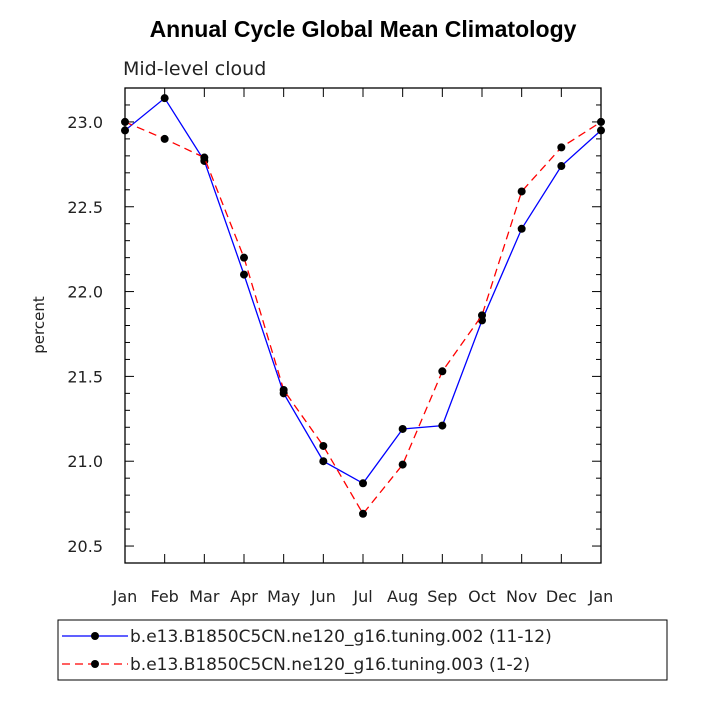 Image resolution: width=701 pixels, height=701 pixels. Describe the element at coordinates (521, 596) in the screenshot. I see `x-tick-label: Nov` at that location.